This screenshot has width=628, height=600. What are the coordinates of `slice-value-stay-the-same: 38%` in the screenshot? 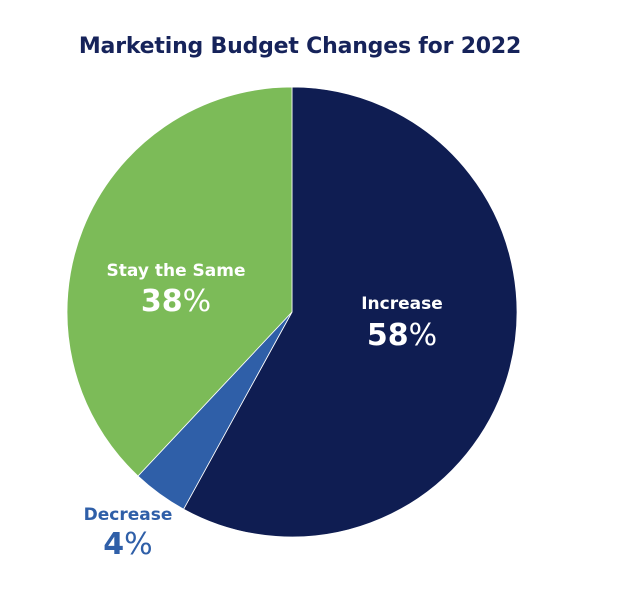 It's located at (176, 301).